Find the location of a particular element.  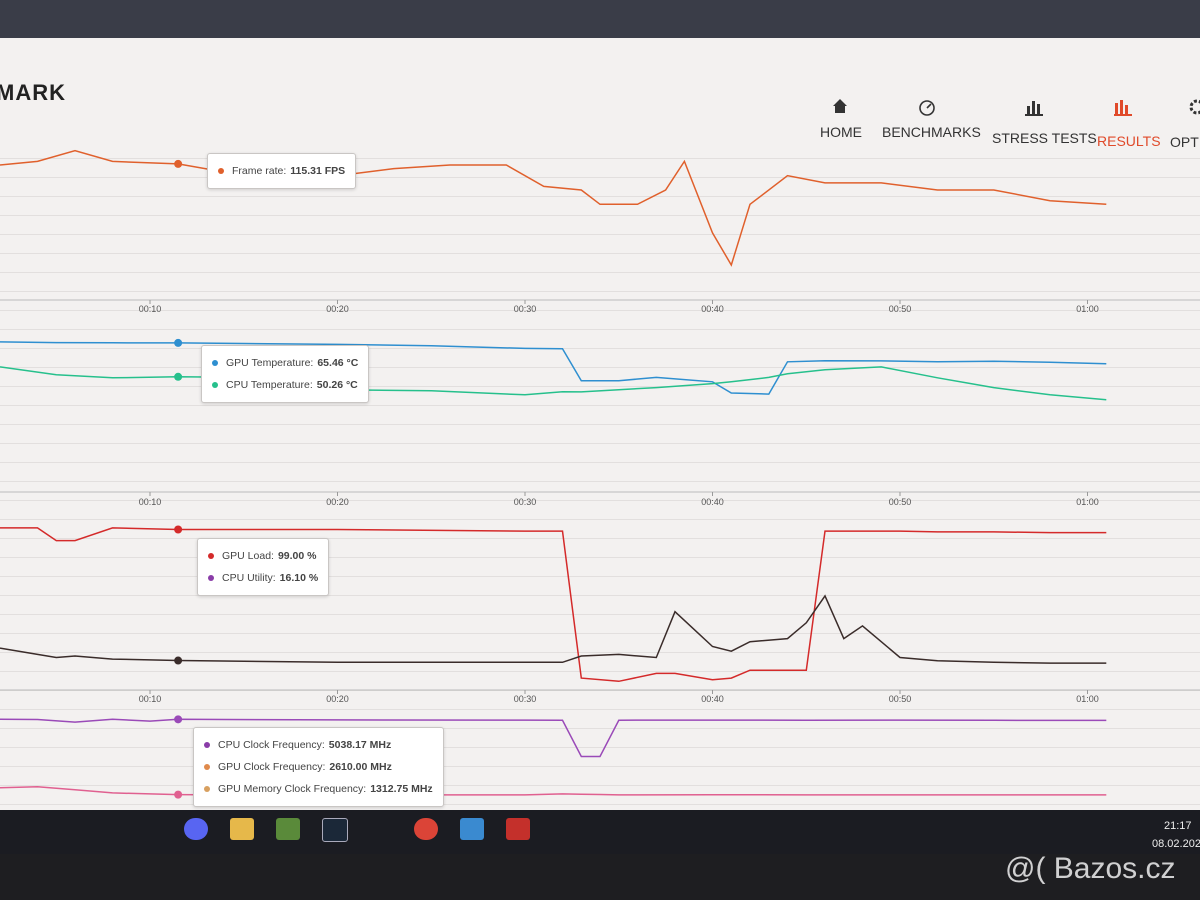

nav-item: HOME is located at coordinates (841, 132).